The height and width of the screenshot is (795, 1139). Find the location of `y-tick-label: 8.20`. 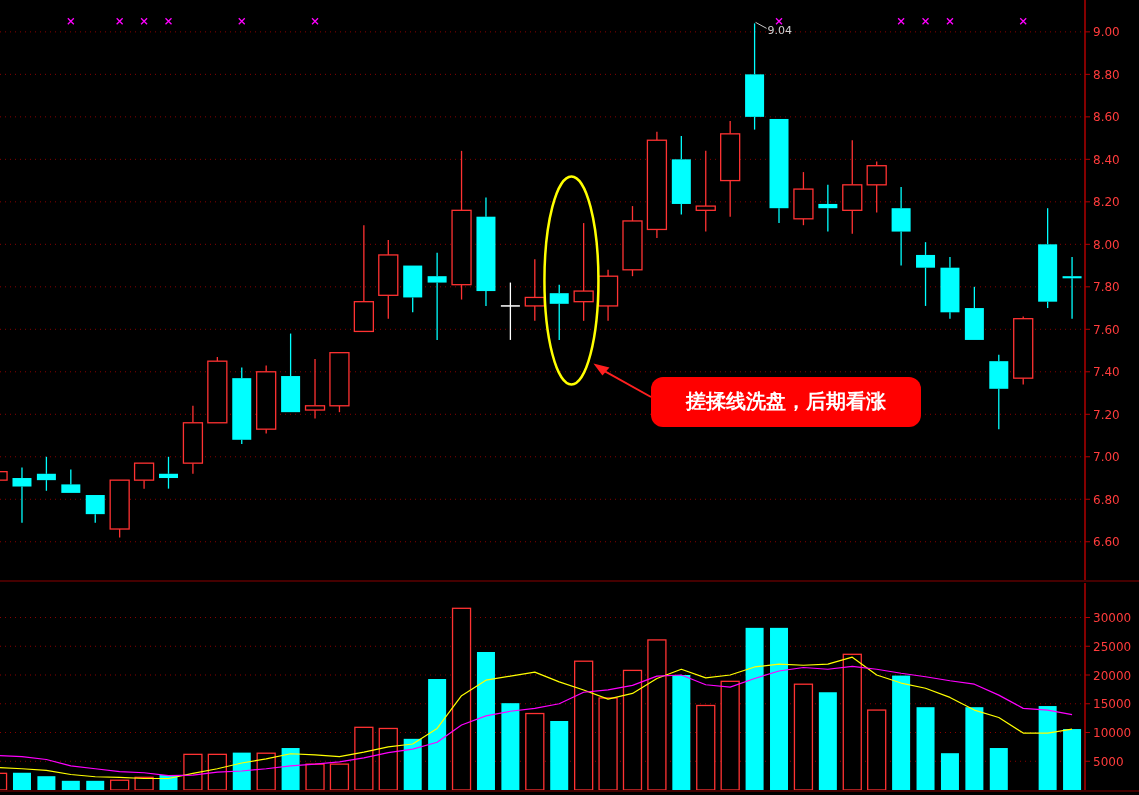

y-tick-label: 8.20 is located at coordinates (1106, 202).